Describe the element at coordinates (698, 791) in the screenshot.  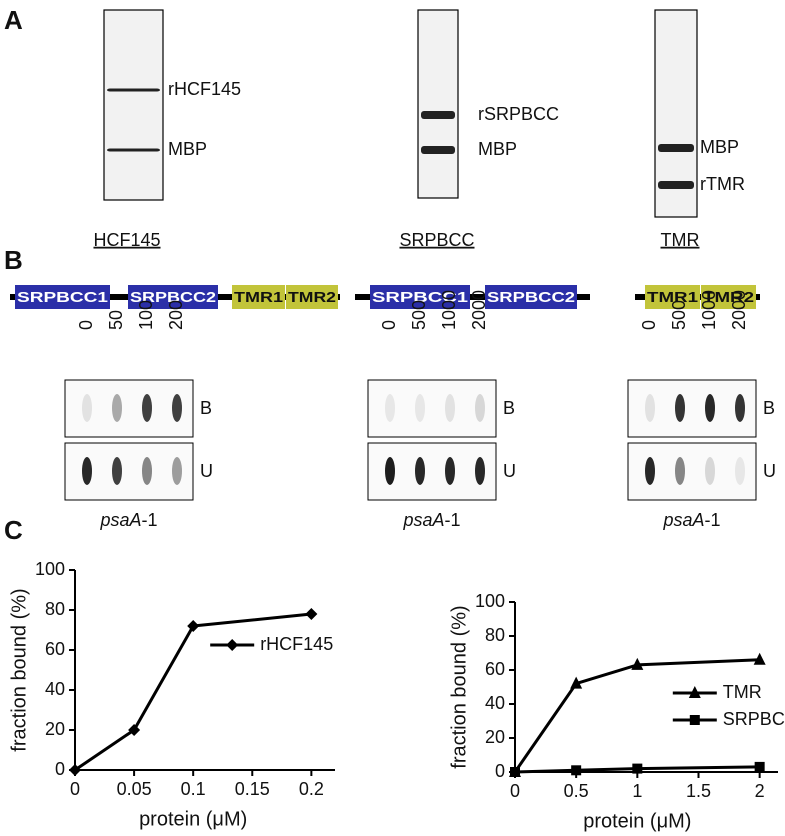
I see `x-tick-label: 1.5` at that location.